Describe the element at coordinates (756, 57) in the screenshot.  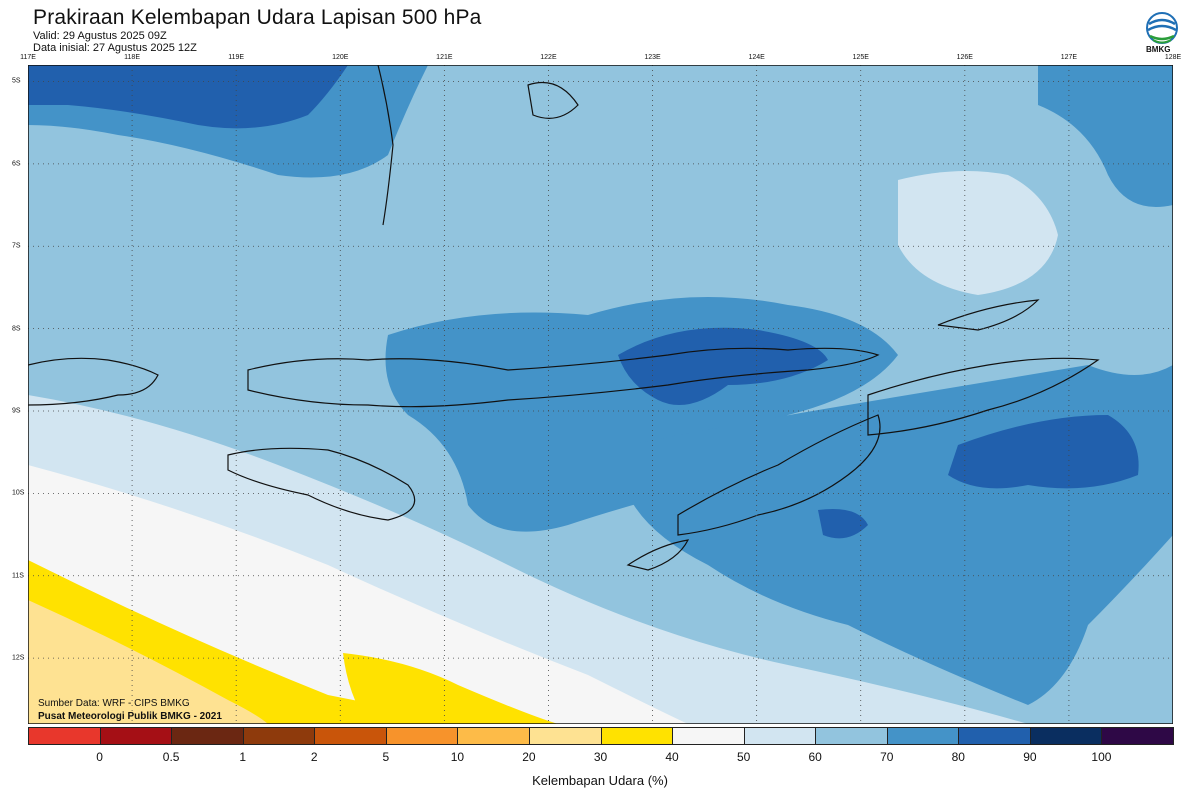
I see `lon-tick-label: 124E` at that location.